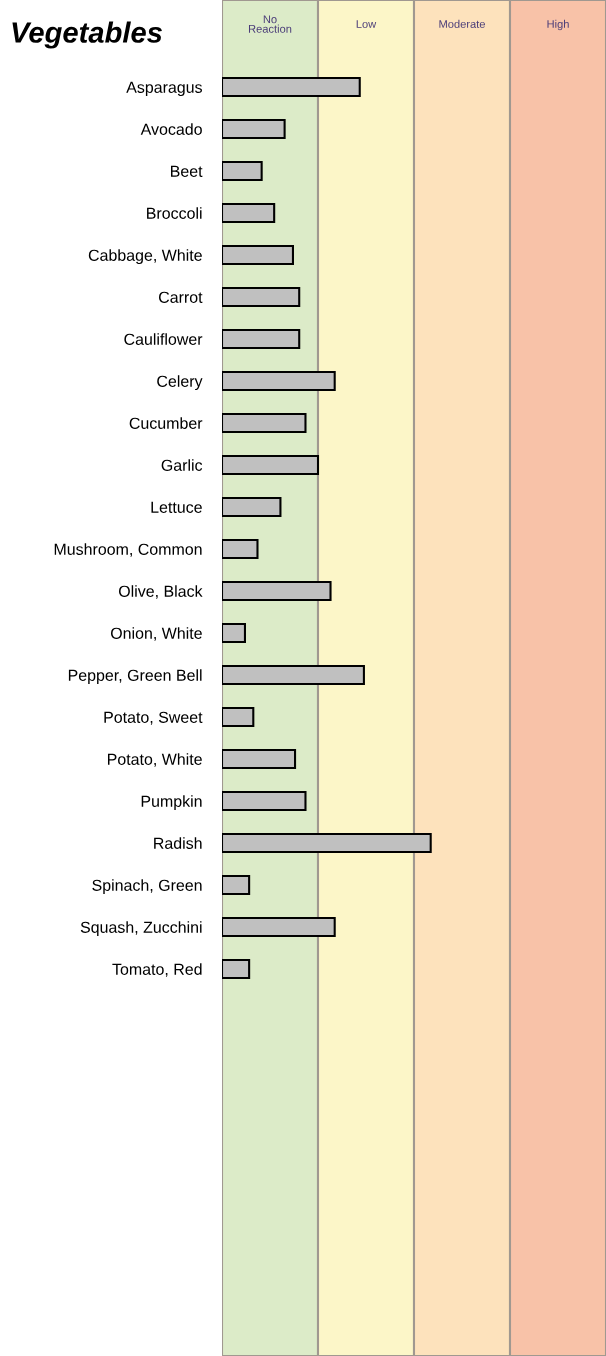 Image resolution: width=606 pixels, height=1356 pixels. Describe the element at coordinates (462, 23) in the screenshot. I see `band-label: Moderate` at that location.